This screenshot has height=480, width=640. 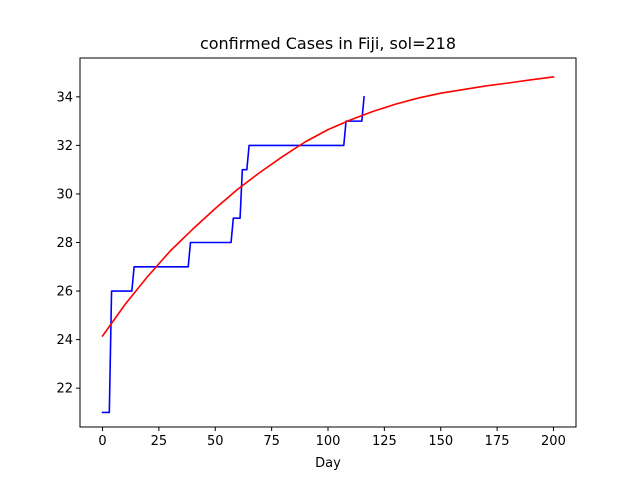 What do you see at coordinates (384, 441) in the screenshot?
I see `x-tick-label: 125` at bounding box center [384, 441].